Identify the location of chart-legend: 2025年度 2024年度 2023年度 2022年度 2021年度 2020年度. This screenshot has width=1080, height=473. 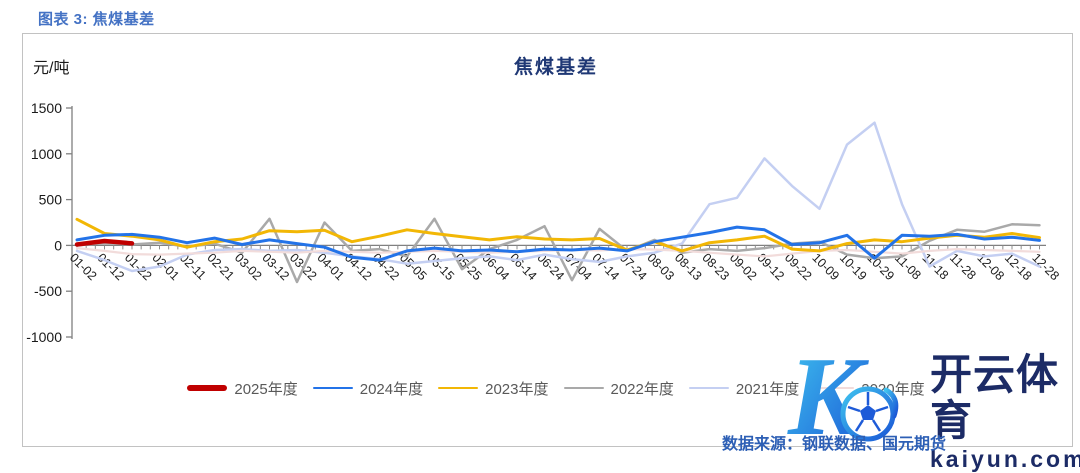
(556, 388).